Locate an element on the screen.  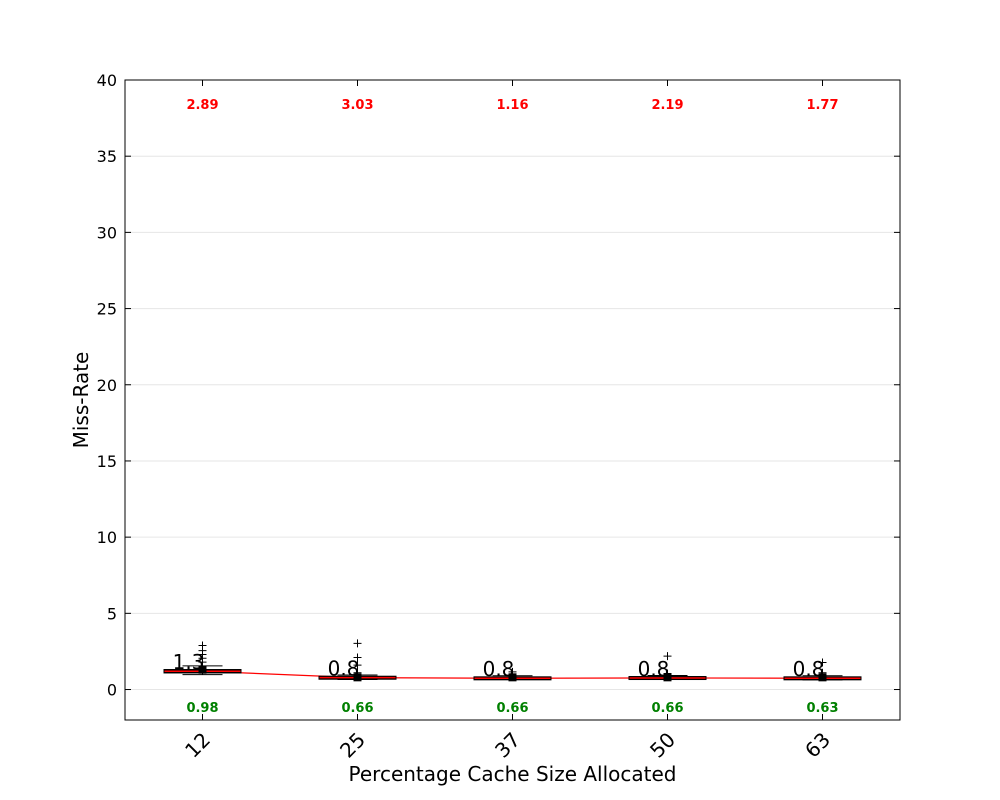
x-tick-label: 12 is located at coordinates (197, 745).